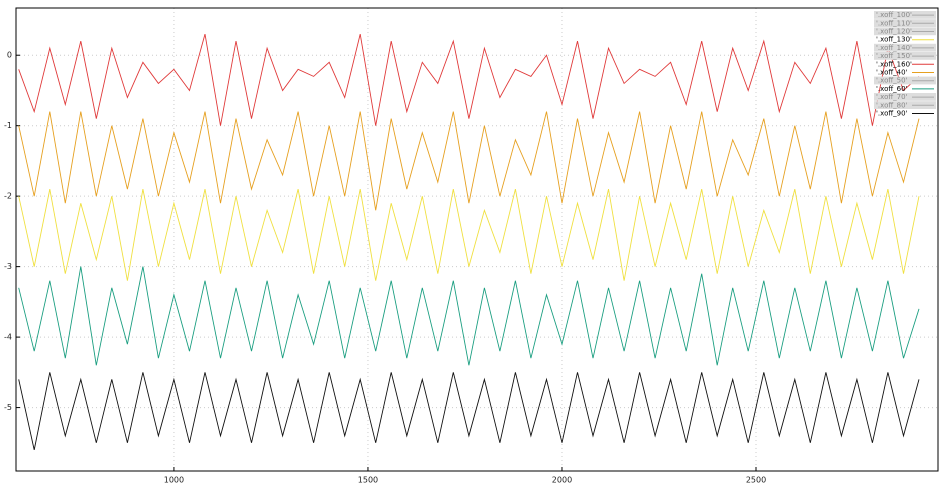 This screenshot has height=487, width=949. I want to click on legend-label: '.xoff_130', so click(894, 40).